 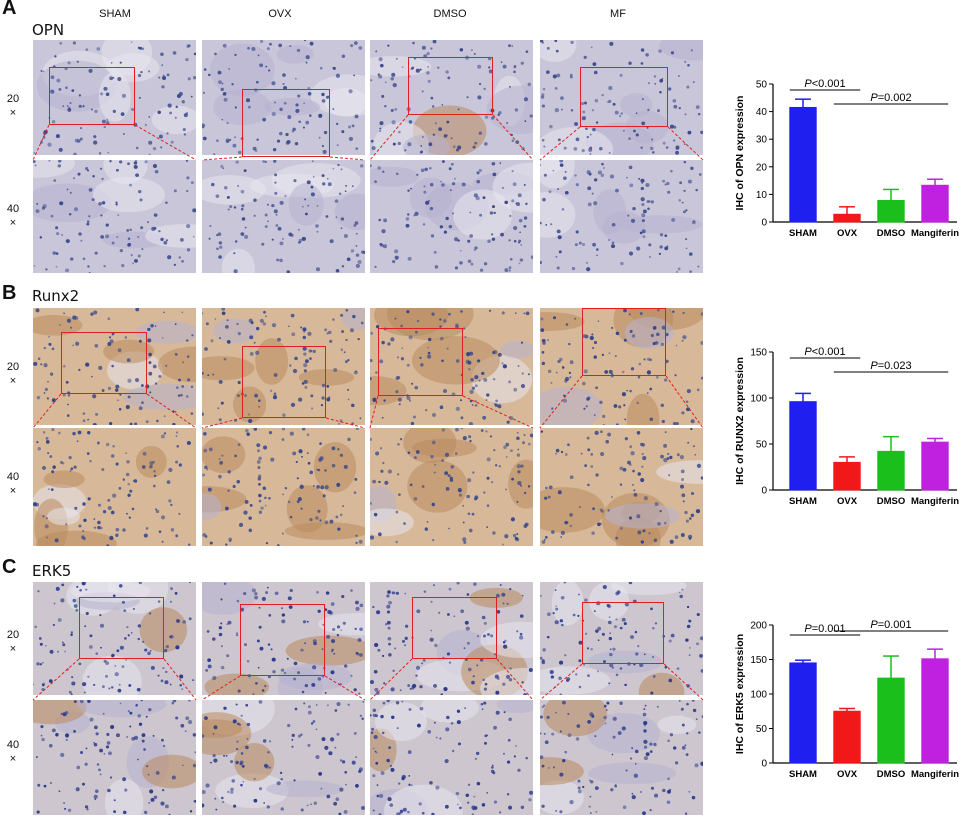 I want to click on panel-letter-a: A, so click(x=9, y=9).